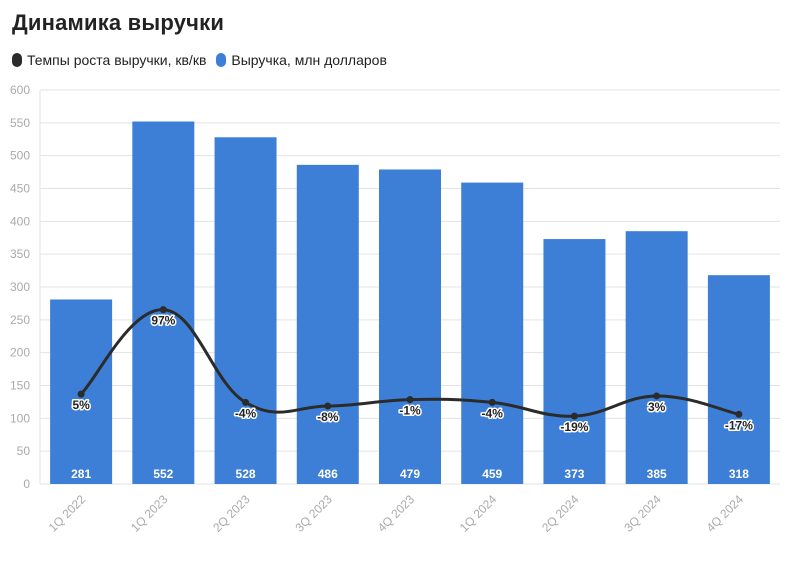 Image resolution: width=800 pixels, height=578 pixels. Describe the element at coordinates (20, 320) in the screenshot. I see `y-tick-label: 250` at that location.